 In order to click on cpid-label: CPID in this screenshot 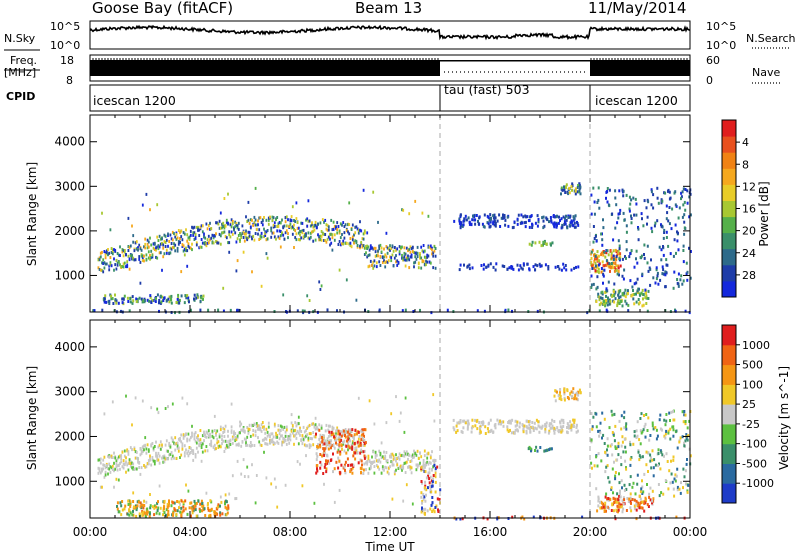, I will do `click(20, 96)`.